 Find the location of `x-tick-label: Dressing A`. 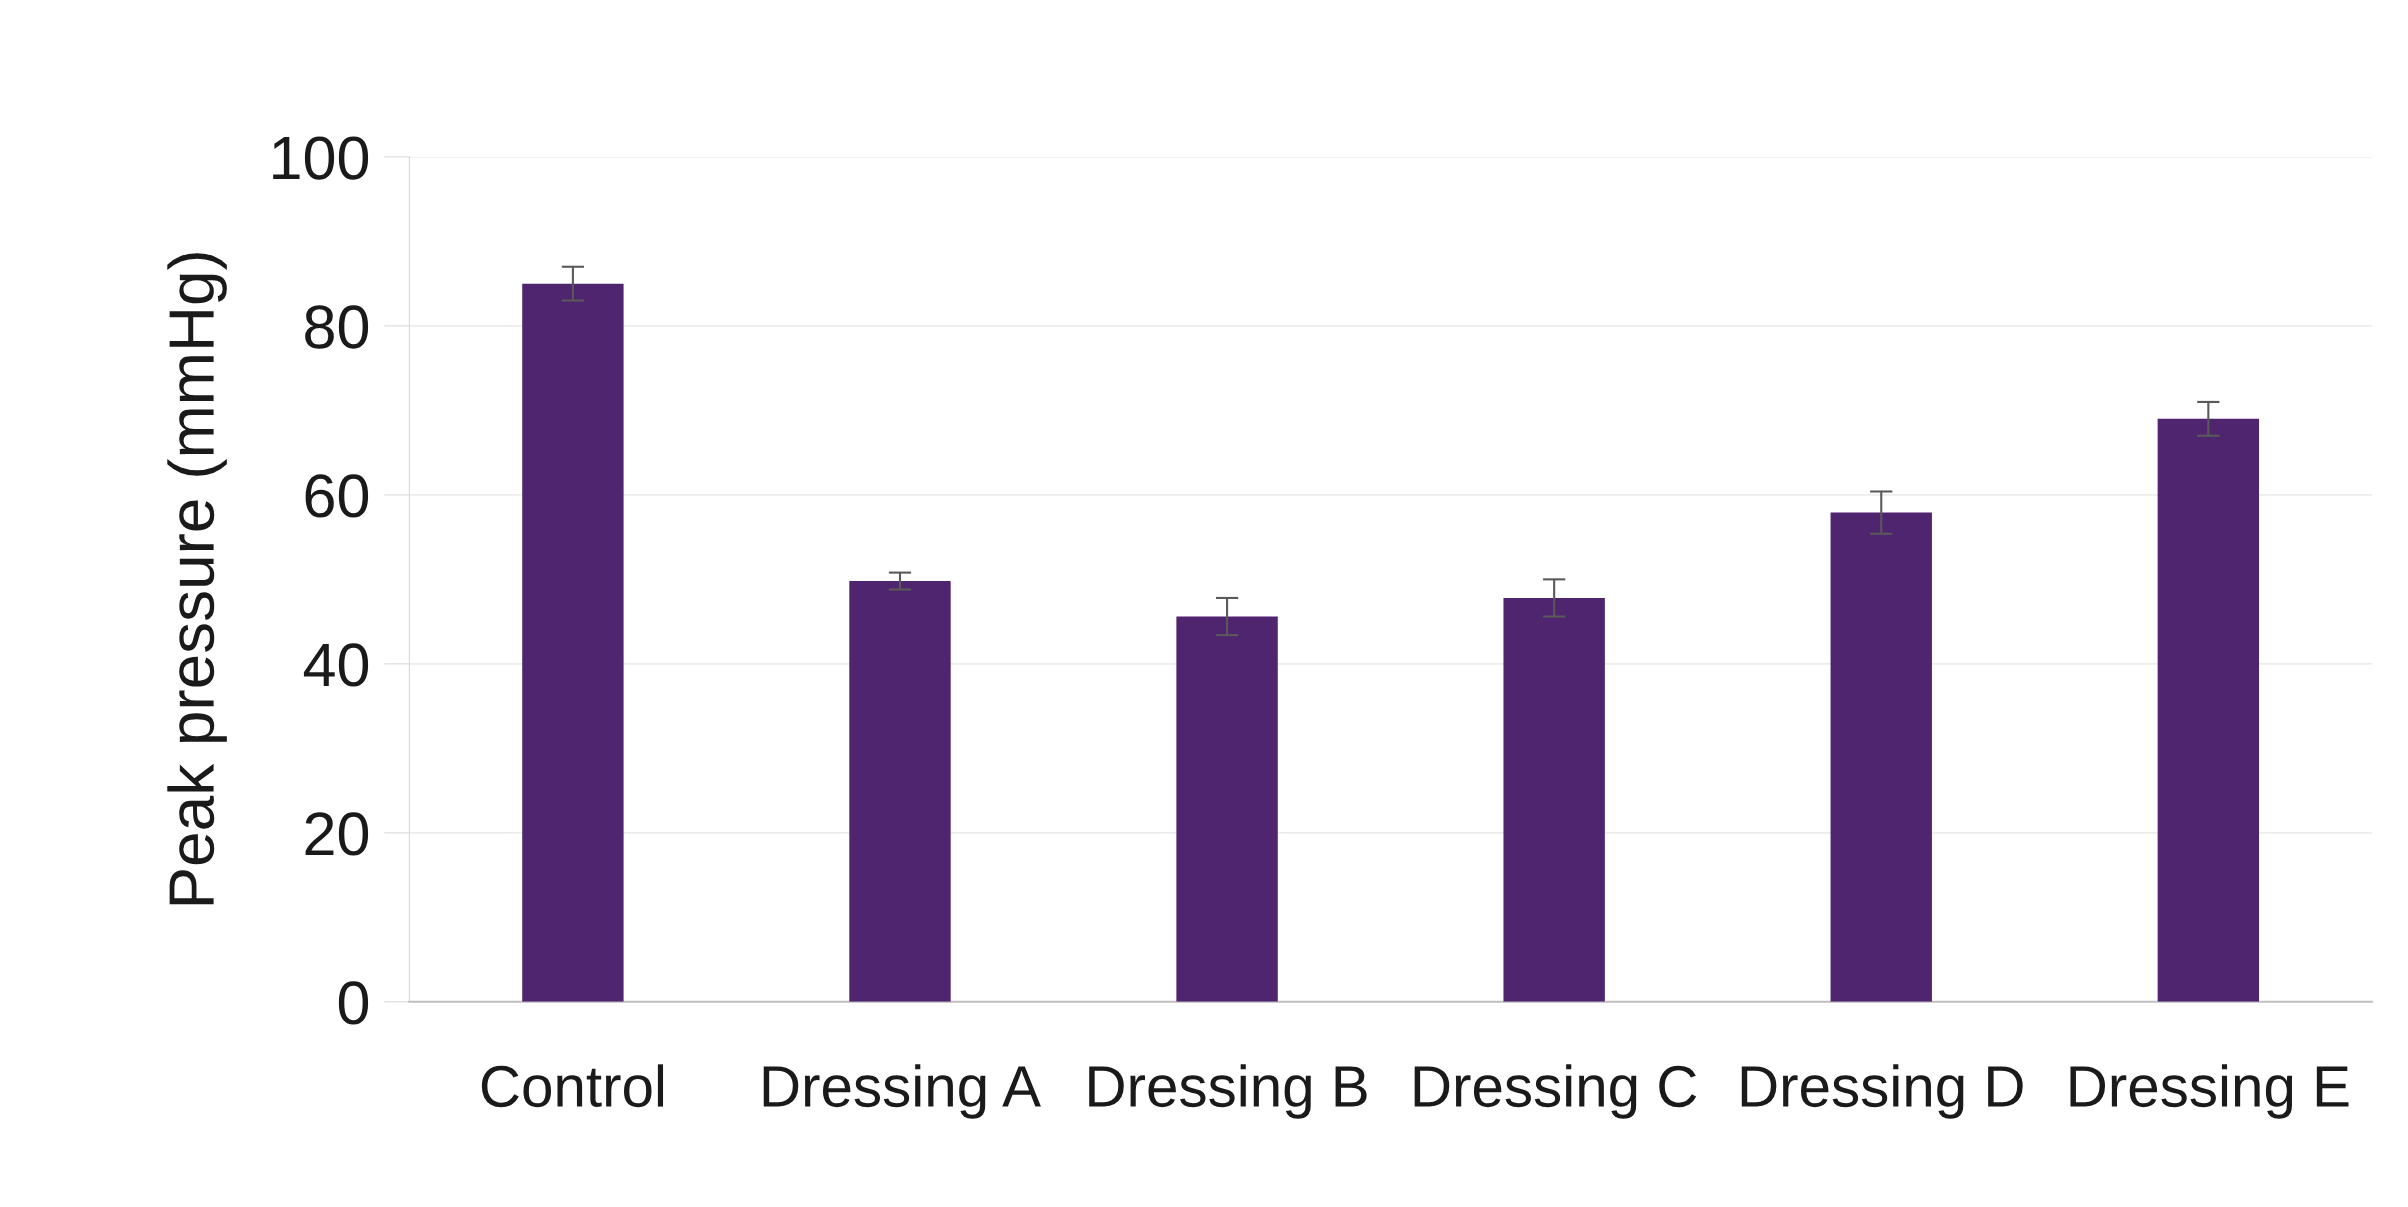

x-tick-label: Dressing A is located at coordinates (902, 1091).